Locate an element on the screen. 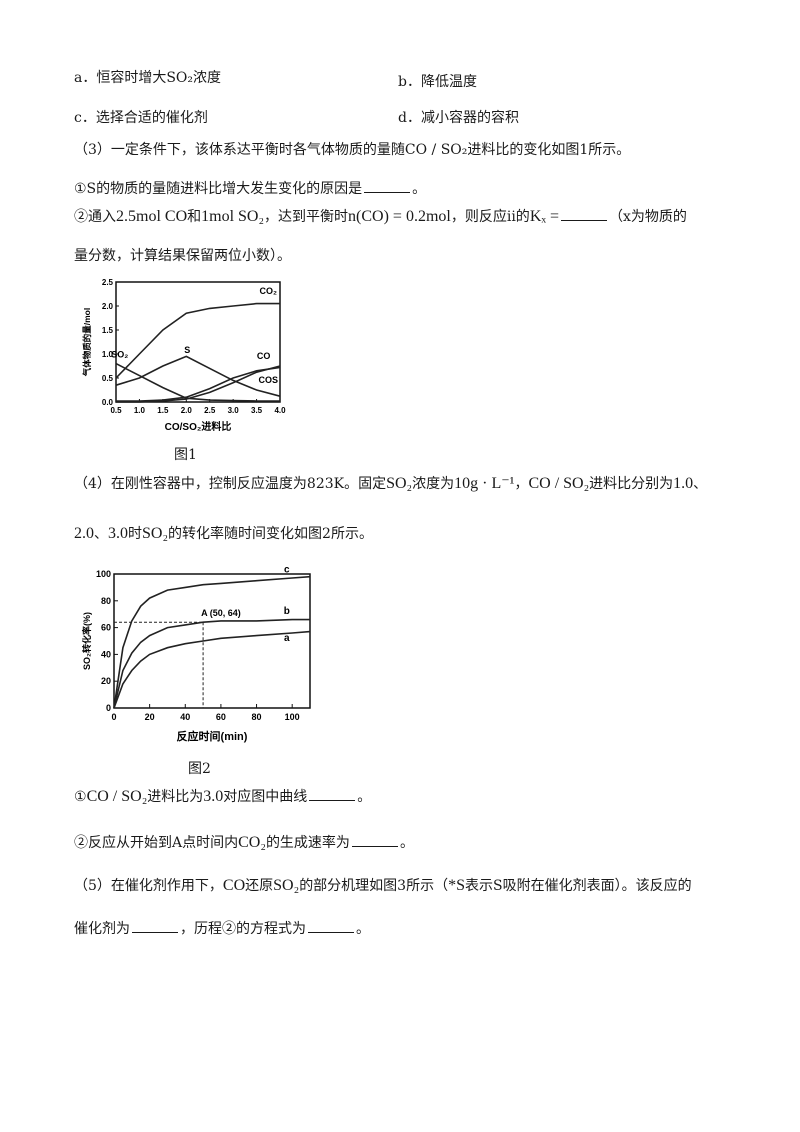  series-label-co: CO is located at coordinates (264, 356).